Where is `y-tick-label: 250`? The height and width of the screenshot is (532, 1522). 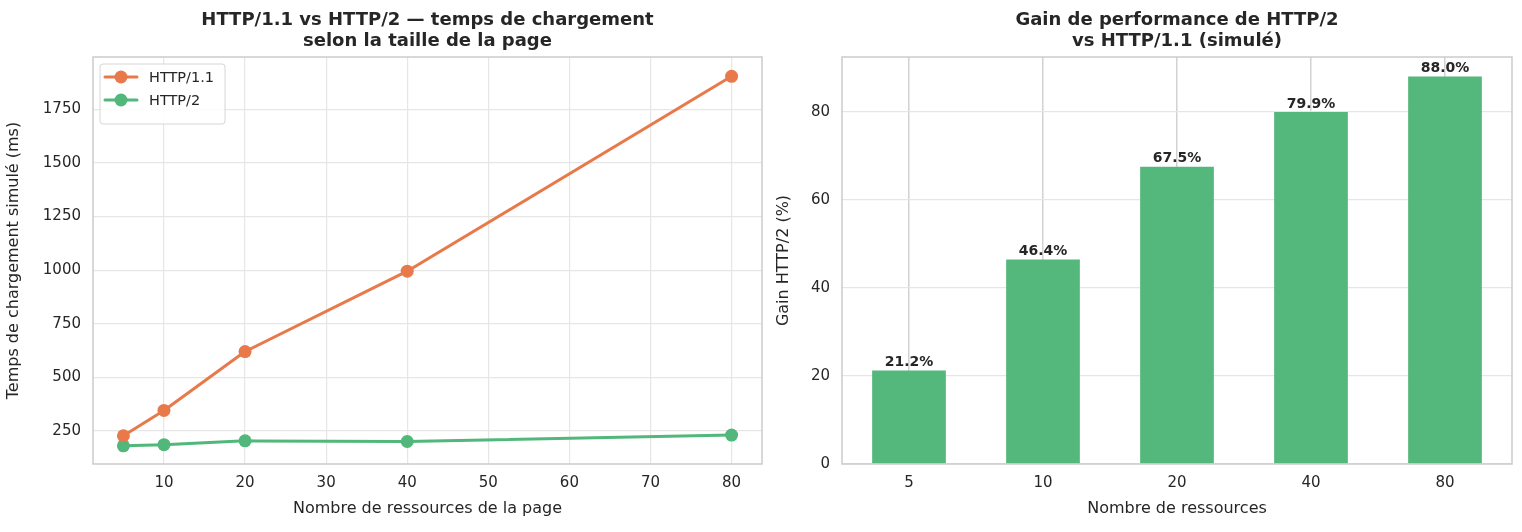 y-tick-label: 250 is located at coordinates (66, 429).